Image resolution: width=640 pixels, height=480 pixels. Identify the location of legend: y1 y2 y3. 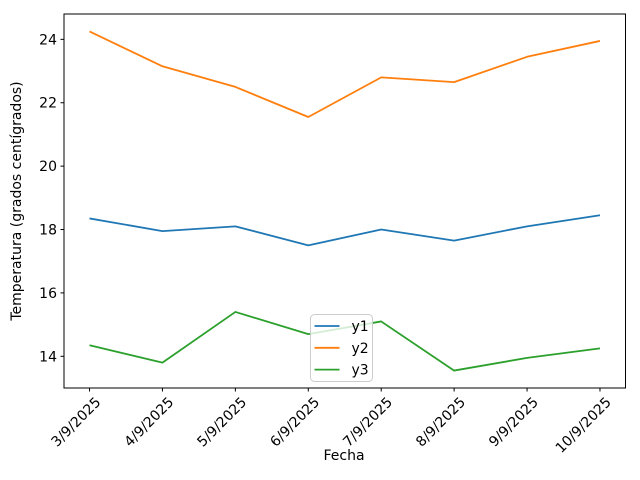
(341, 348).